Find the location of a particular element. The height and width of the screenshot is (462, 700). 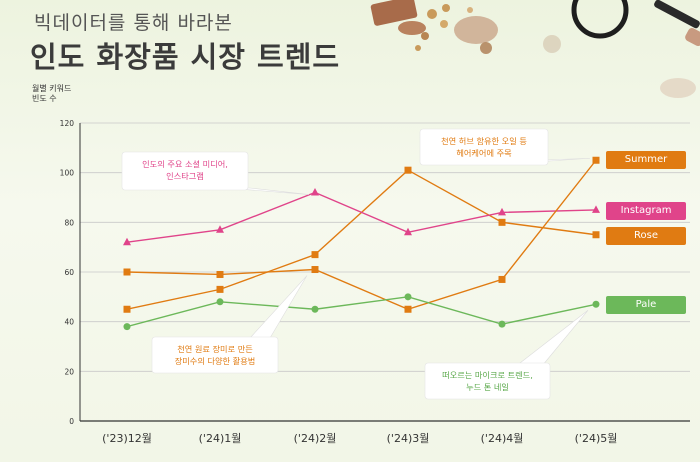

y-tick-label: 20 is located at coordinates (69, 371).